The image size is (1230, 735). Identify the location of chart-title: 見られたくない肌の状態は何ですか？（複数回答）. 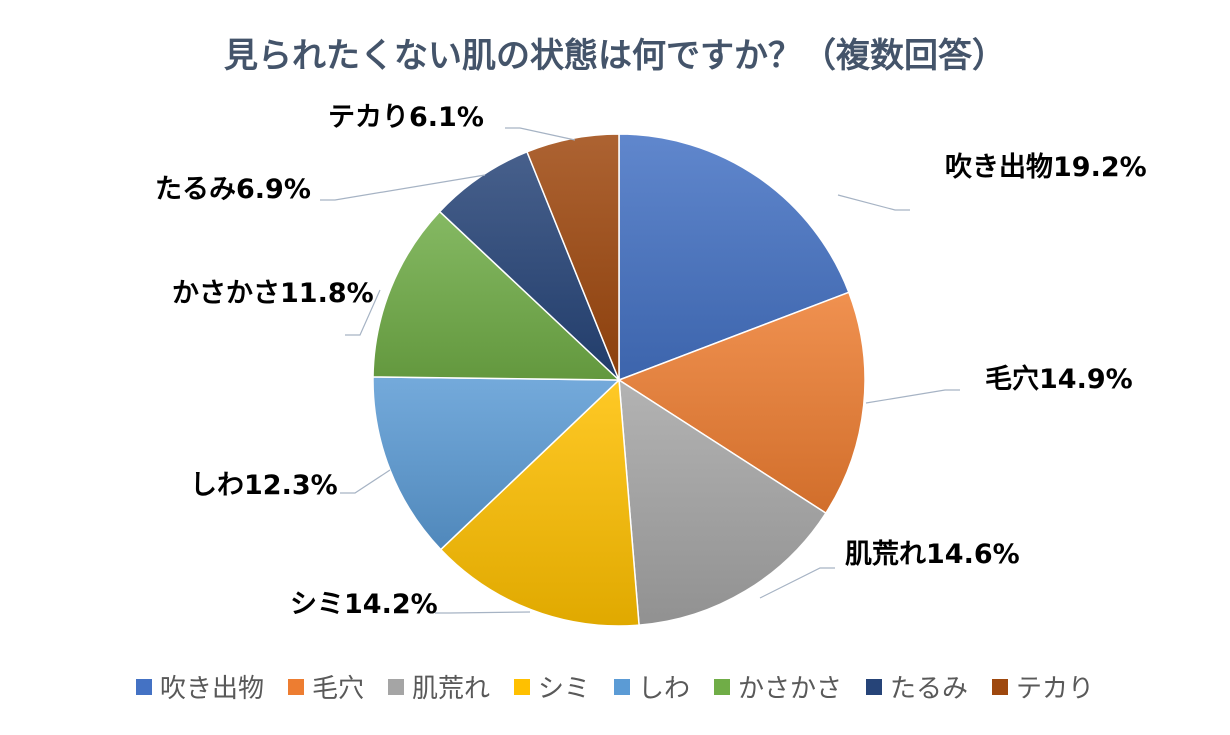
(615, 56).